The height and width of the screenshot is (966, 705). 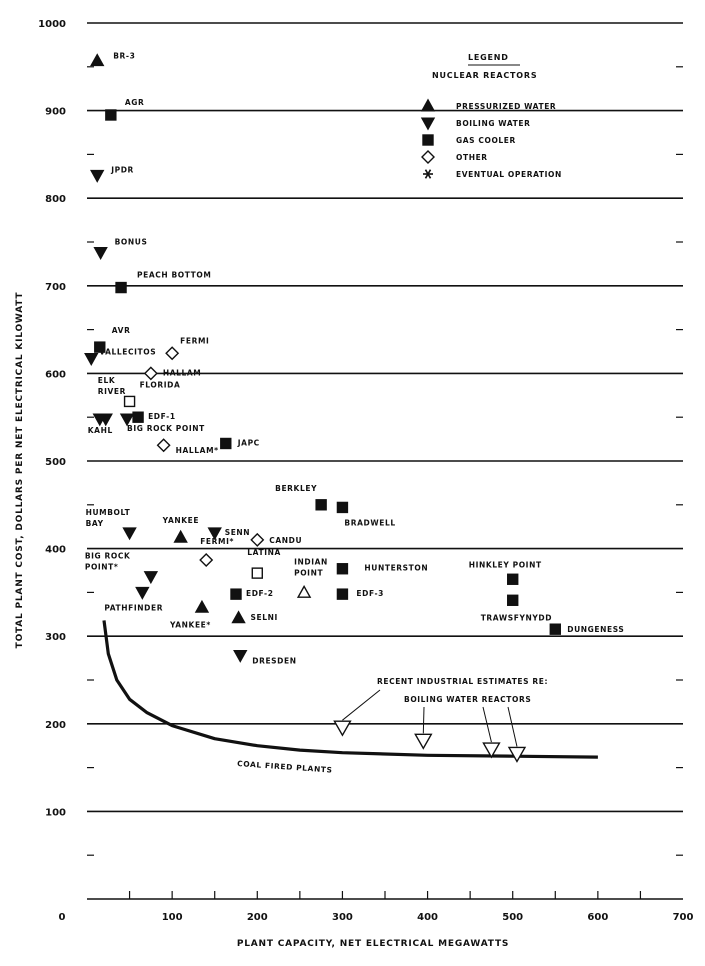 What do you see at coordinates (97, 176) in the screenshot?
I see `point-jpdr` at bounding box center [97, 176].